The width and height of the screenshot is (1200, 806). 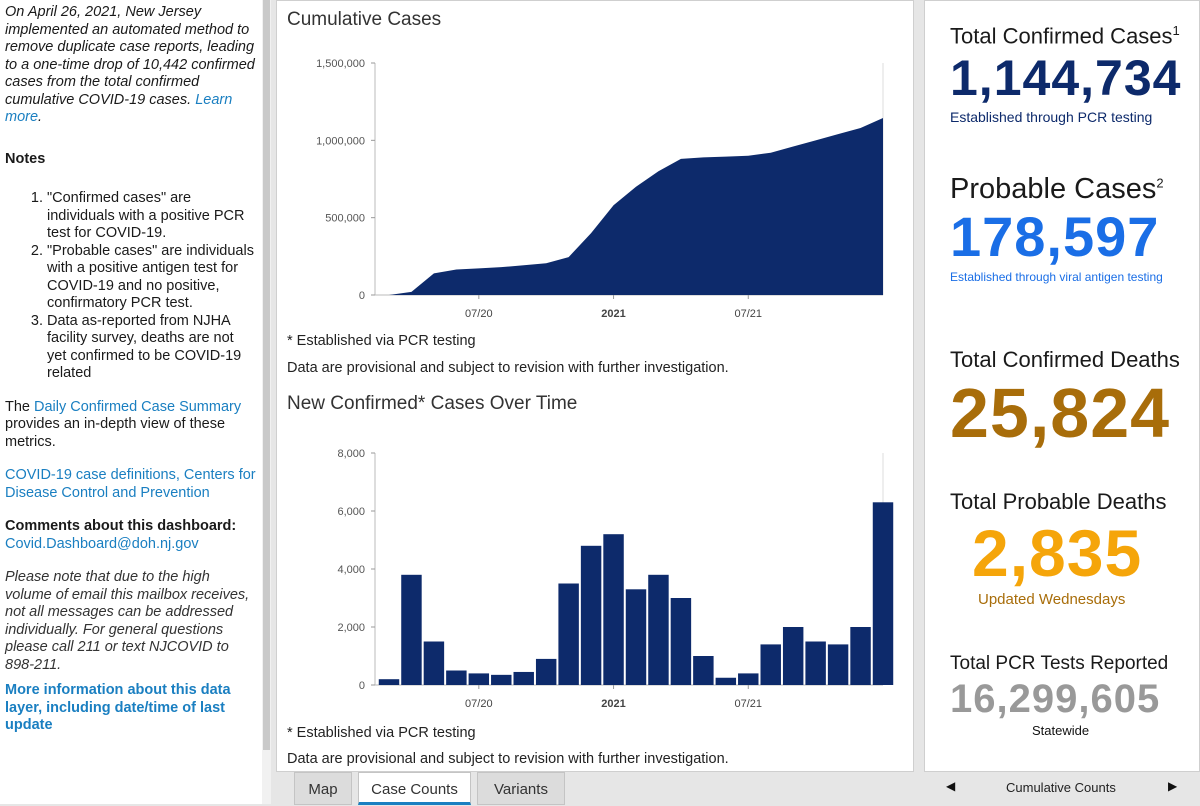 I want to click on probable-deaths-sub: Updated Wednesdays, so click(x=1052, y=599).